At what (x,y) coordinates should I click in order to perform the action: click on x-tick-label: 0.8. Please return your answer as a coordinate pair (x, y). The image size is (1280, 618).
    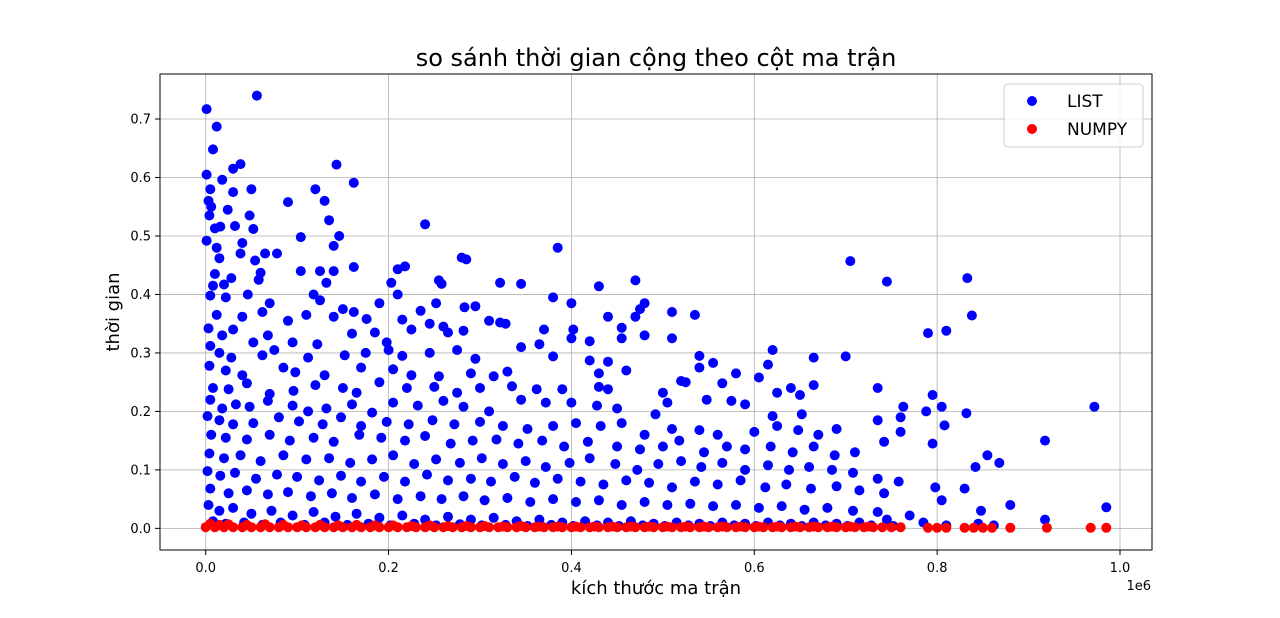
    Looking at the image, I should click on (937, 568).